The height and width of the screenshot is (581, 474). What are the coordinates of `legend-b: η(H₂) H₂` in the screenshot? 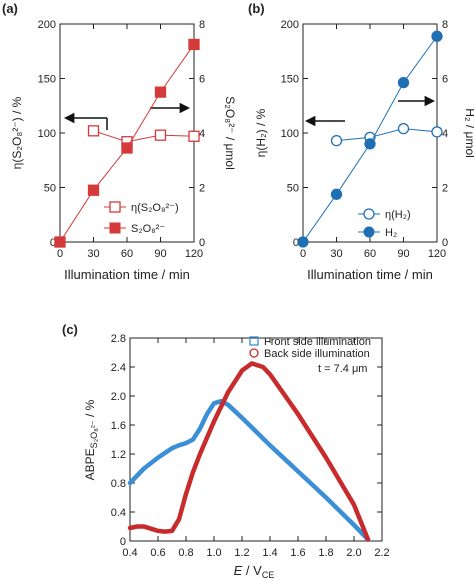 It's located at (384, 223).